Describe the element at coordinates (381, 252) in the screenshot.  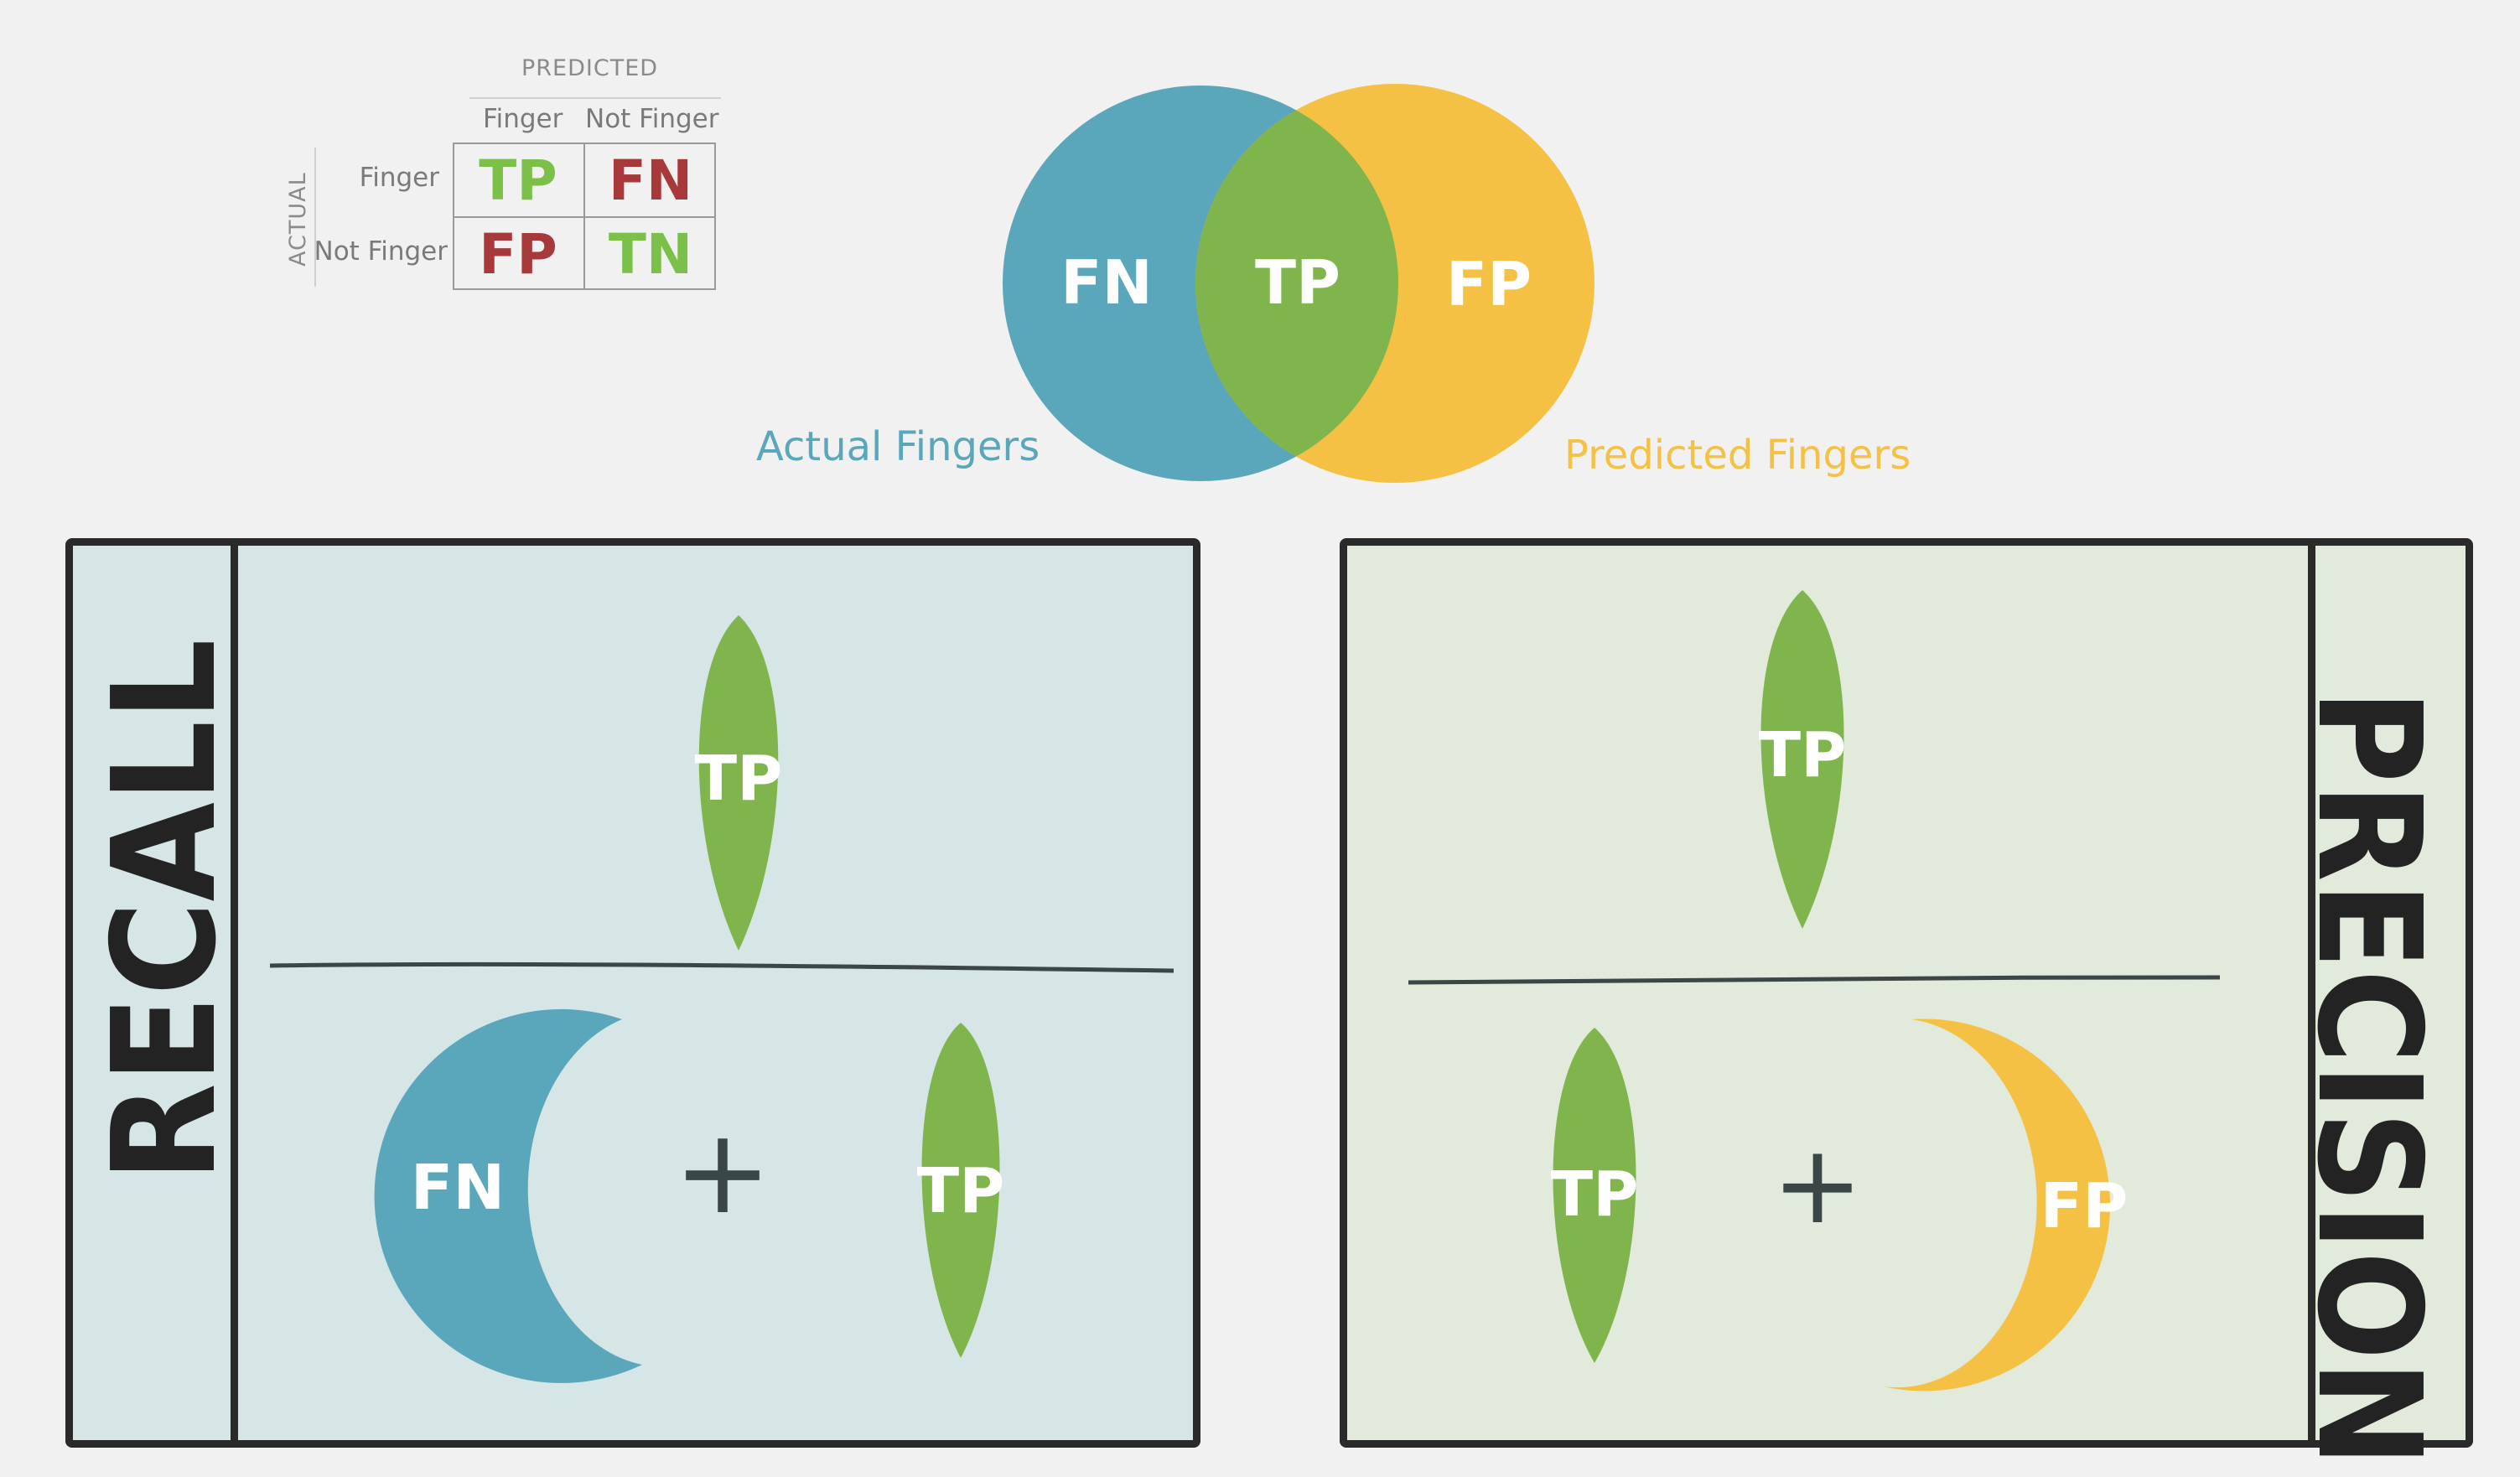
I see `row-label-not-finger: Not Finger` at that location.